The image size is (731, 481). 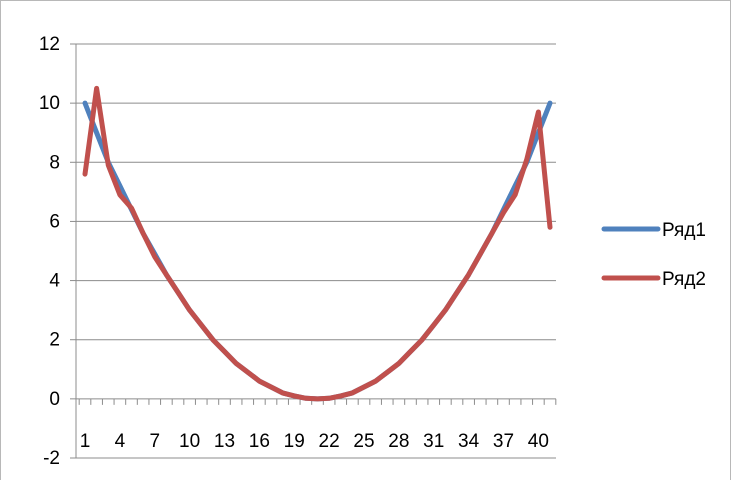 What do you see at coordinates (433, 441) in the screenshot?
I see `x-tick-label: 31` at bounding box center [433, 441].